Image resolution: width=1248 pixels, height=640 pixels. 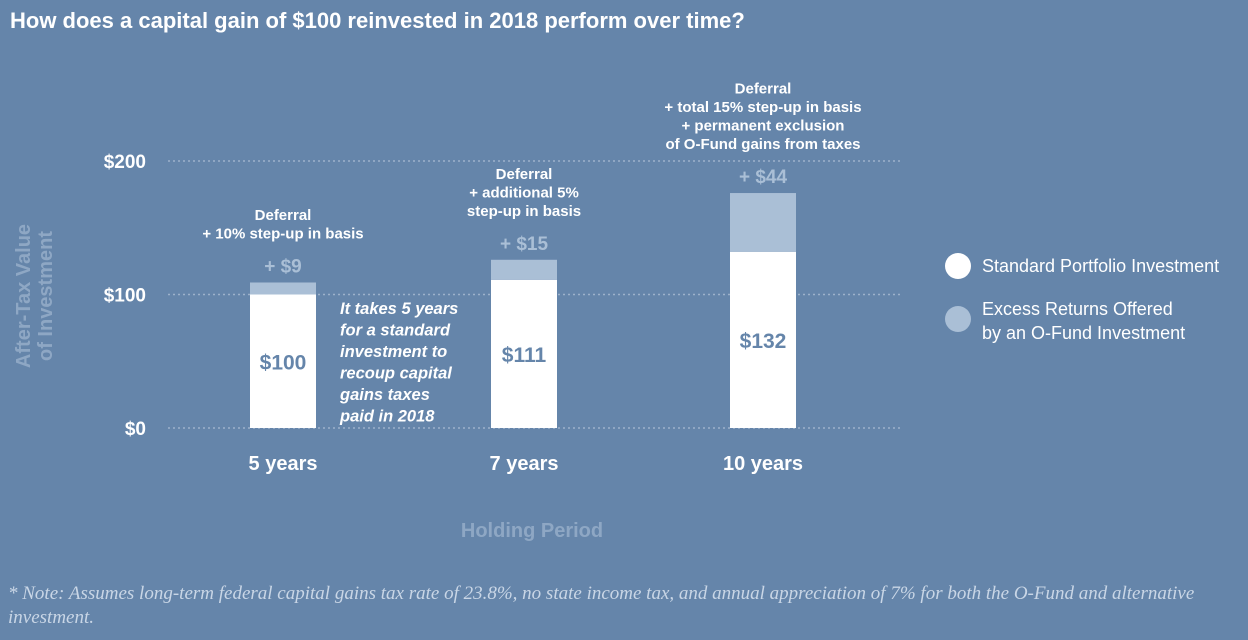 What do you see at coordinates (282, 233) in the screenshot?
I see `category-annotation-line: + 10% step-up in basis` at bounding box center [282, 233].